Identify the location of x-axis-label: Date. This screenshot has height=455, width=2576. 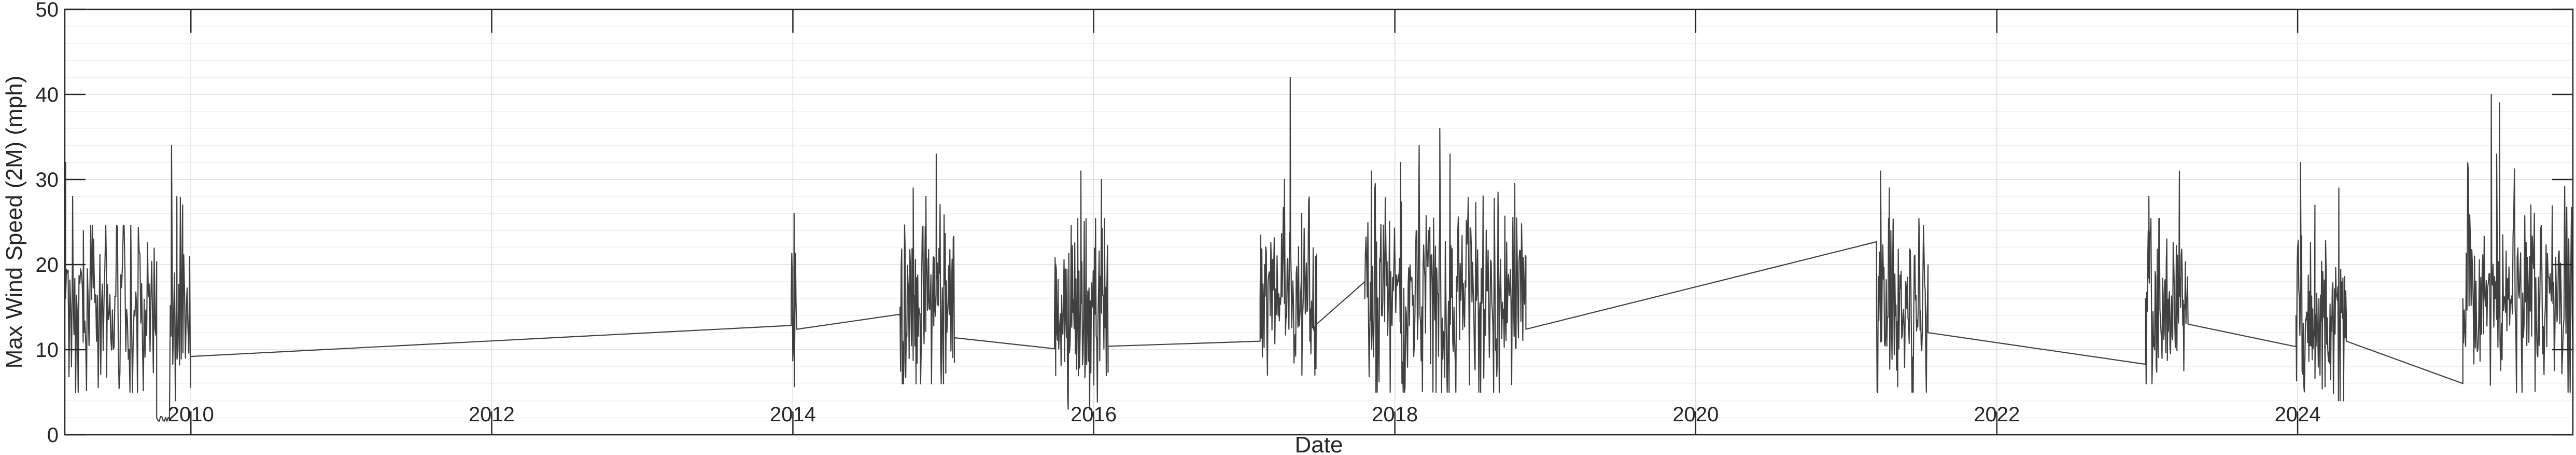
(1319, 444).